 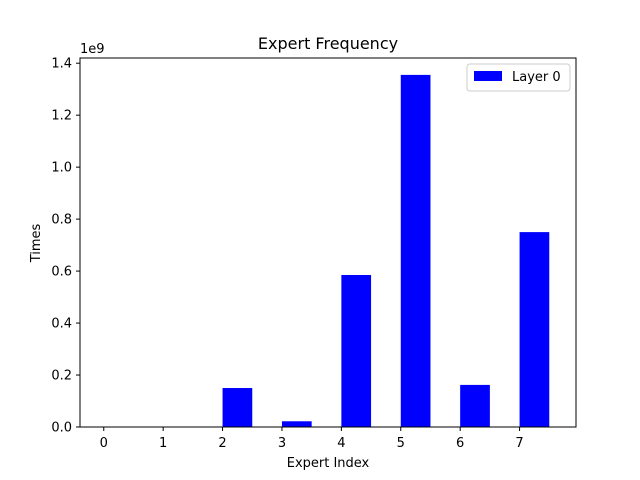 What do you see at coordinates (328, 463) in the screenshot?
I see `x-axis-label: Expert Index` at bounding box center [328, 463].